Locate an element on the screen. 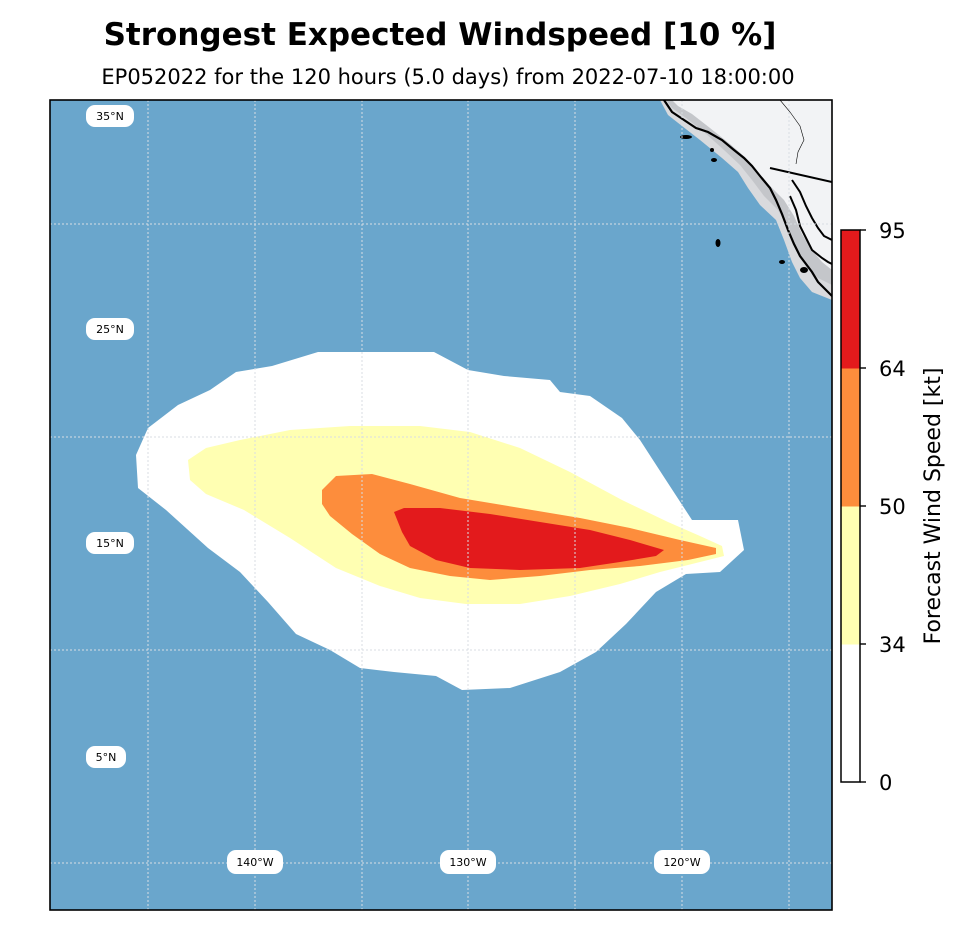 The width and height of the screenshot is (965, 935). lon-label-120w: 120°W is located at coordinates (681, 862).